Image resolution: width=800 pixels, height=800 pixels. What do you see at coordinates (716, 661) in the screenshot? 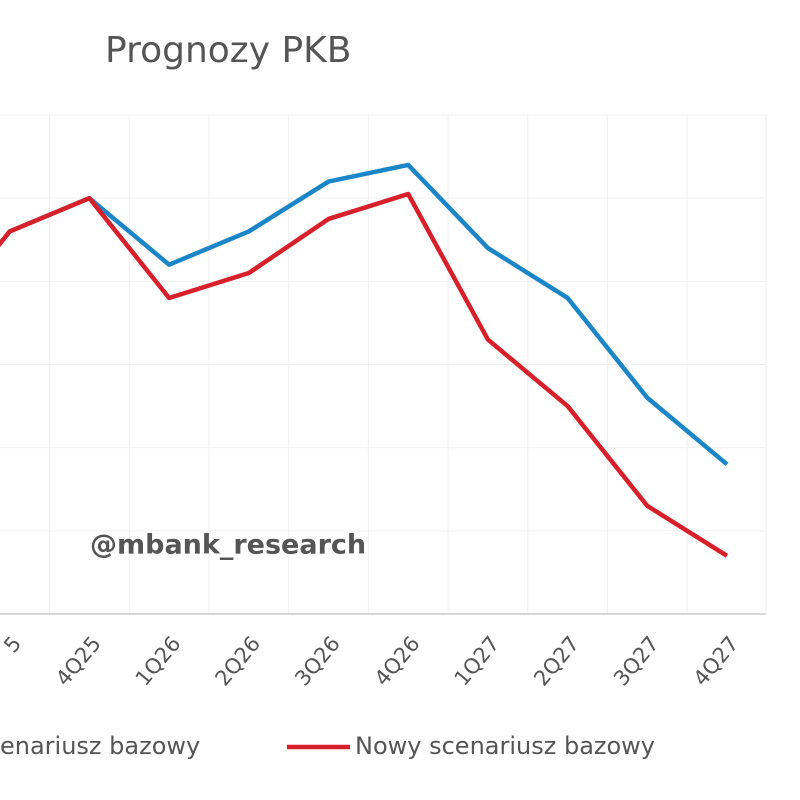
I see `x-tick-label: 4Q27` at bounding box center [716, 661].